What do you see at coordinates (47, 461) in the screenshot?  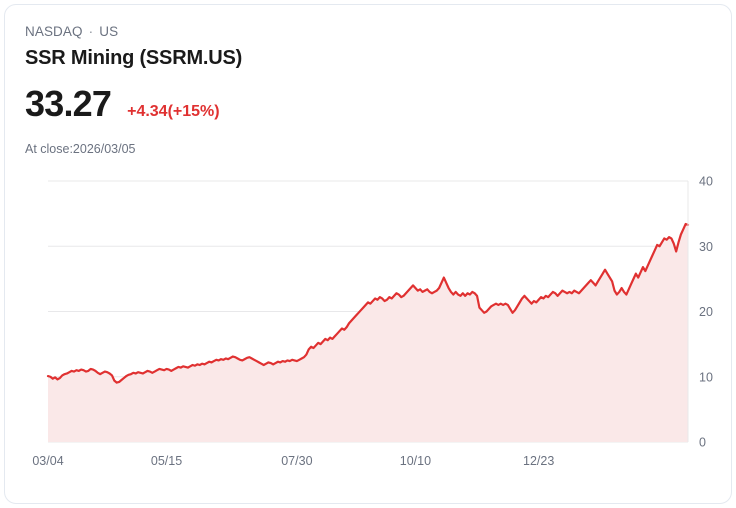 I see `x-axis-tick-label: 03/04` at bounding box center [47, 461].